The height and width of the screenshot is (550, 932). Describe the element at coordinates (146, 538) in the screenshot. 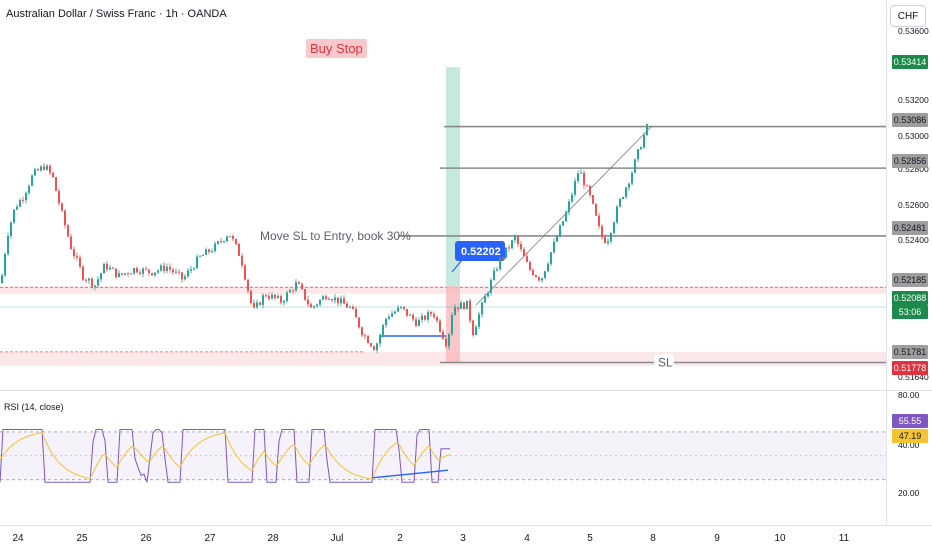

I see `time-tick: 26` at that location.